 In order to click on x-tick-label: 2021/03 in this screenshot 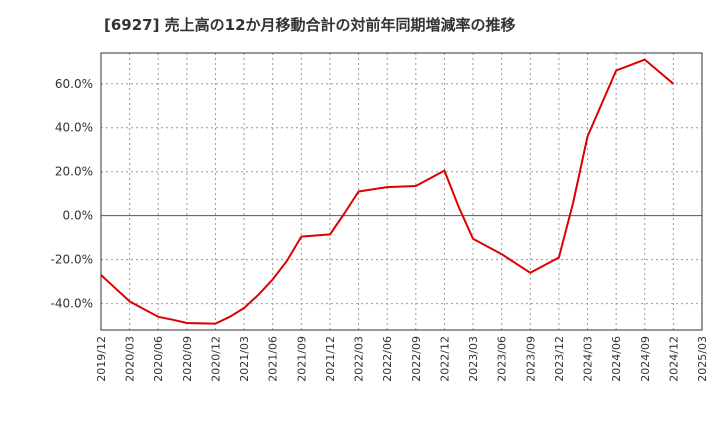, I will do `click(244, 359)`.